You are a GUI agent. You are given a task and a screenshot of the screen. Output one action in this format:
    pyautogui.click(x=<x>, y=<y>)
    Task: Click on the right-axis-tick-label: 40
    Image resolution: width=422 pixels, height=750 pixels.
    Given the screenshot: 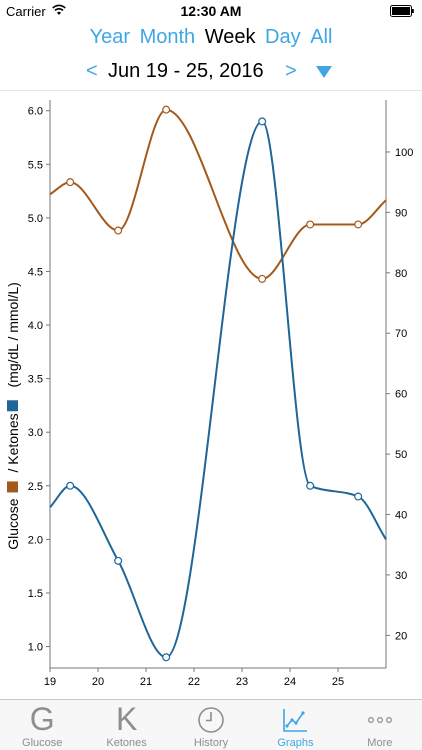 What is the action you would take?
    pyautogui.click(x=401, y=516)
    